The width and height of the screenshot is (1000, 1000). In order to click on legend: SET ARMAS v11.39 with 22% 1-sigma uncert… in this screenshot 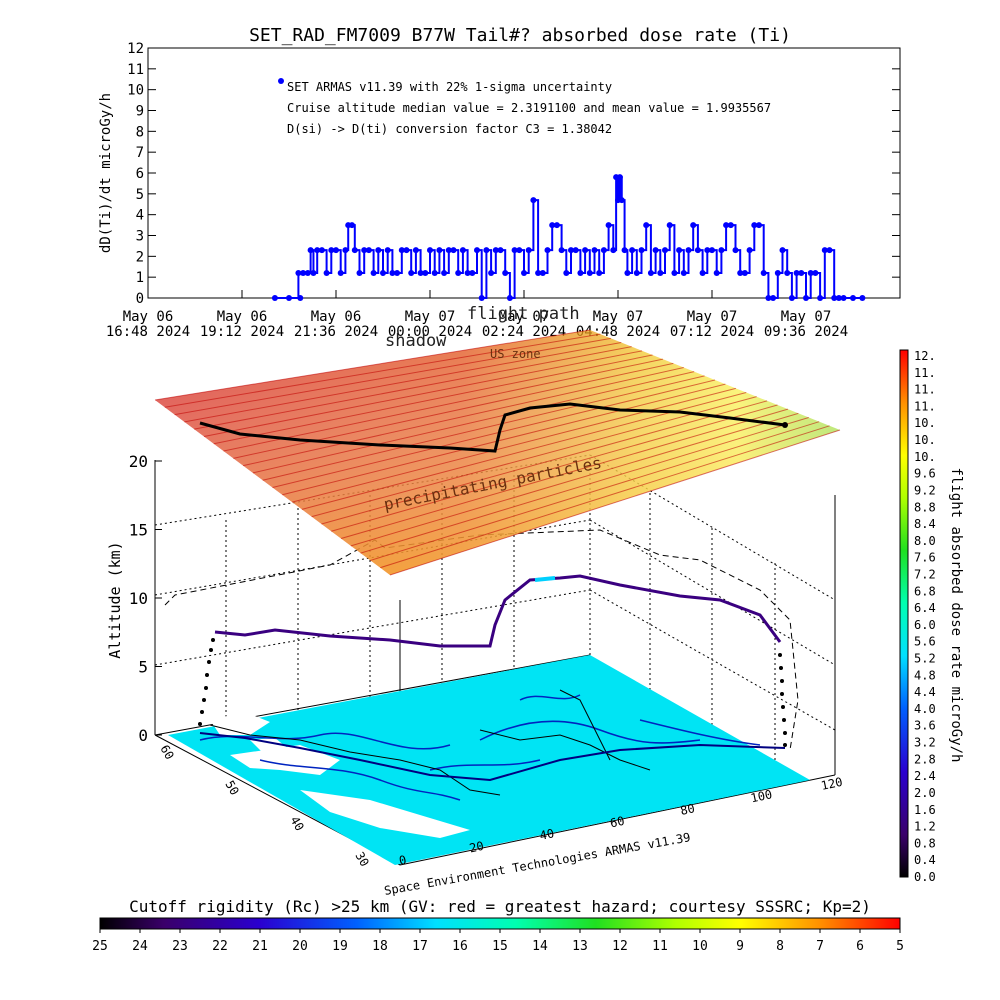, I will do `click(524, 107)`.